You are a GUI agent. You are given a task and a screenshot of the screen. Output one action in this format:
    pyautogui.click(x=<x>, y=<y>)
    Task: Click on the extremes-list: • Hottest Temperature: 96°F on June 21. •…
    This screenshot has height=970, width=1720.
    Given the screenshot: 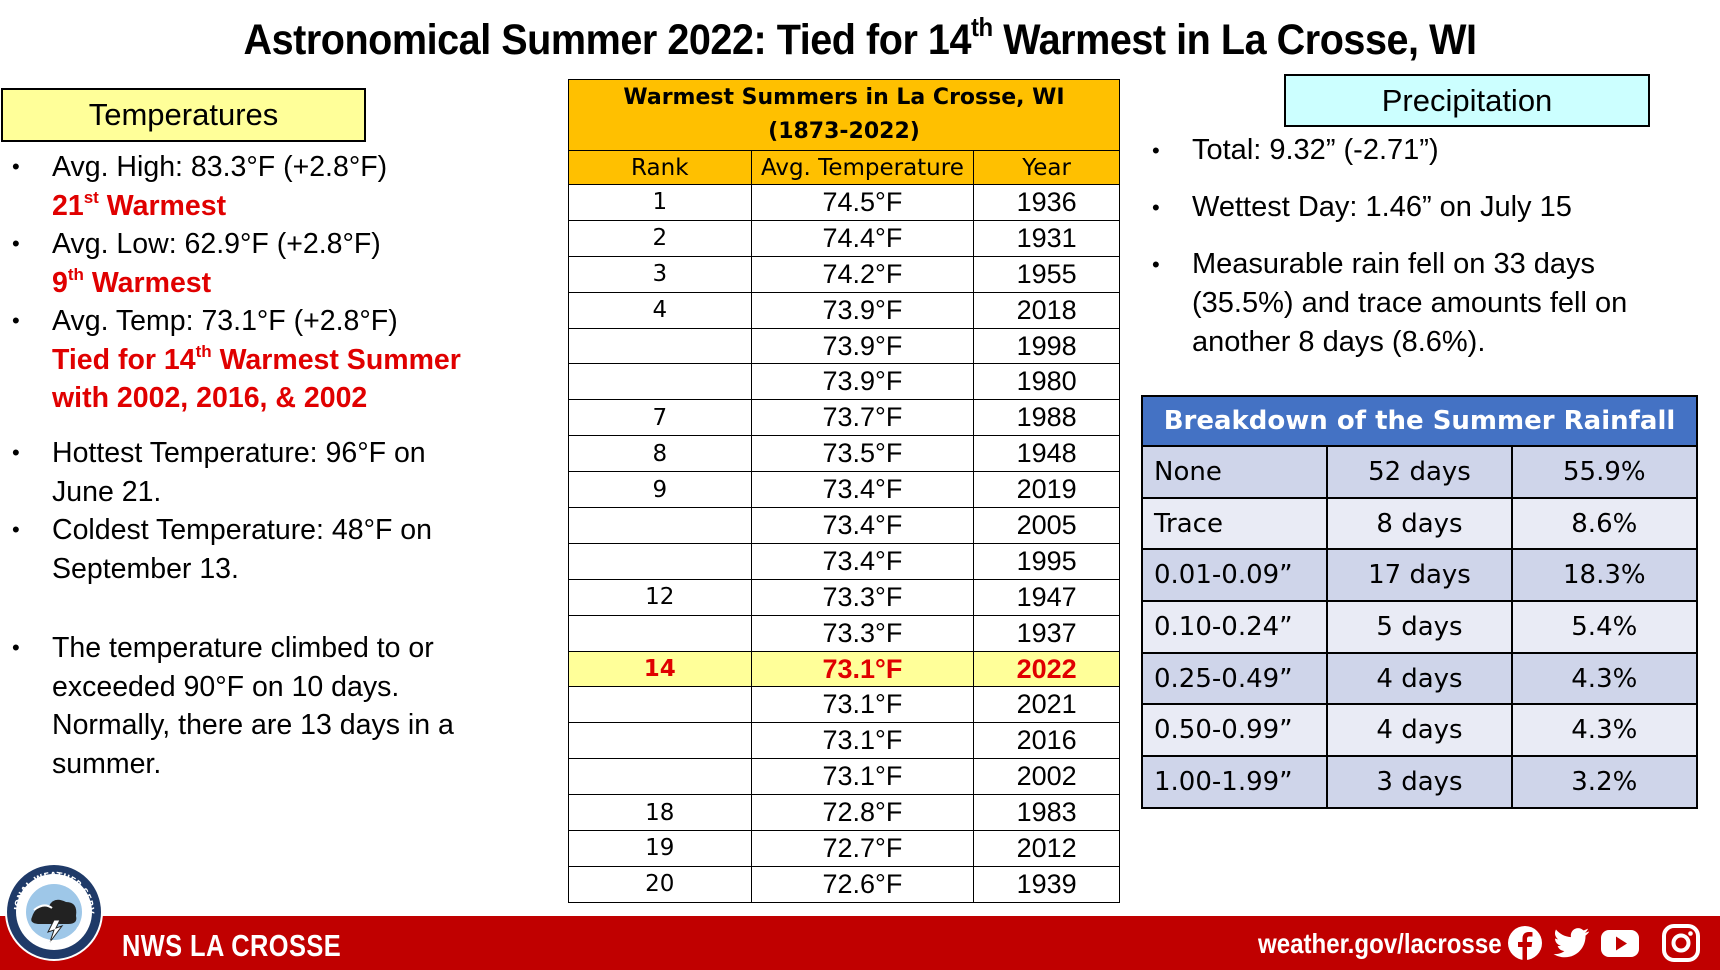 What is the action you would take?
    pyautogui.click(x=270, y=511)
    